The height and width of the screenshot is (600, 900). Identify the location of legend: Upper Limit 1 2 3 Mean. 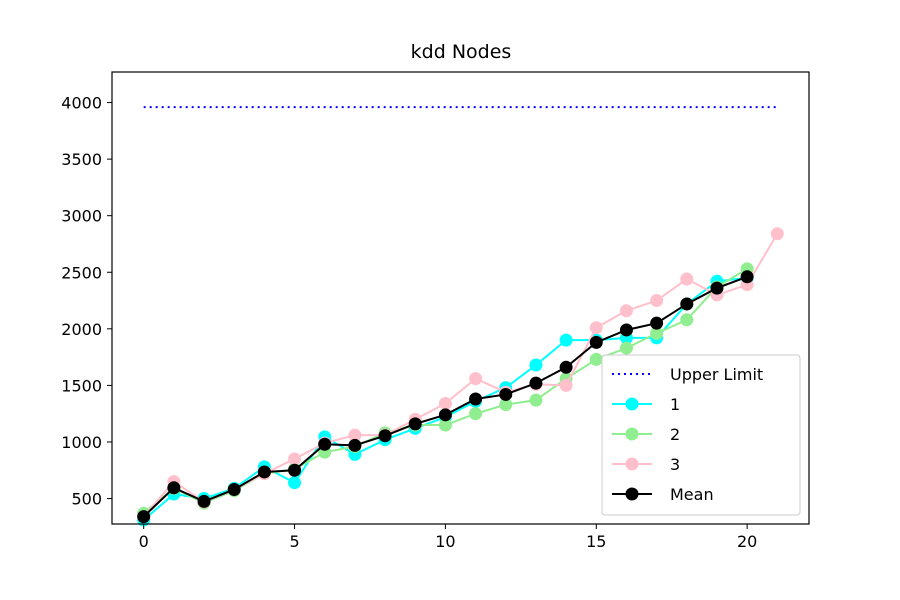
(701, 435).